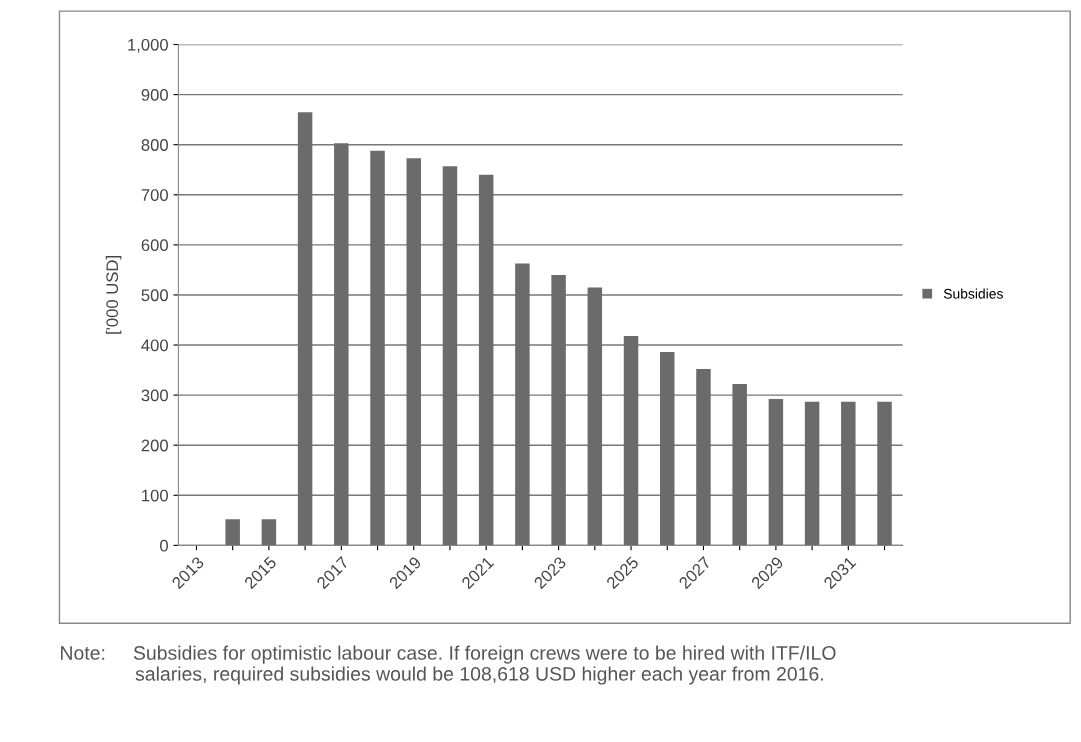  Describe the element at coordinates (973, 293) in the screenshot. I see `legend-label: Subsidies` at that location.